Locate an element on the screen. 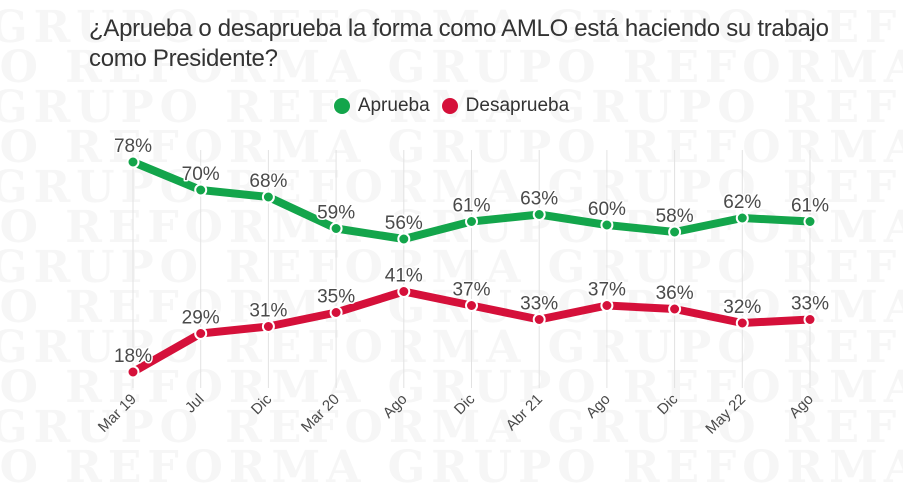 The image size is (903, 486). value-label-aprueba: 68% is located at coordinates (268, 181).